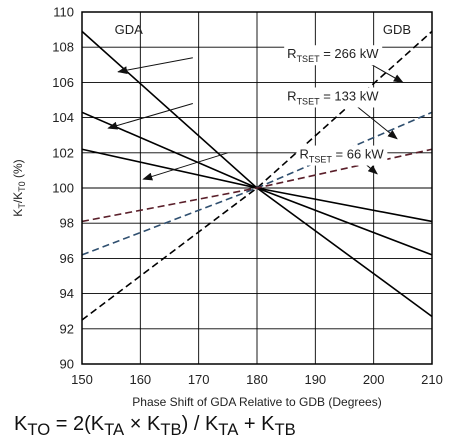  What do you see at coordinates (140, 379) in the screenshot?
I see `x-tick-label: 160` at bounding box center [140, 379].